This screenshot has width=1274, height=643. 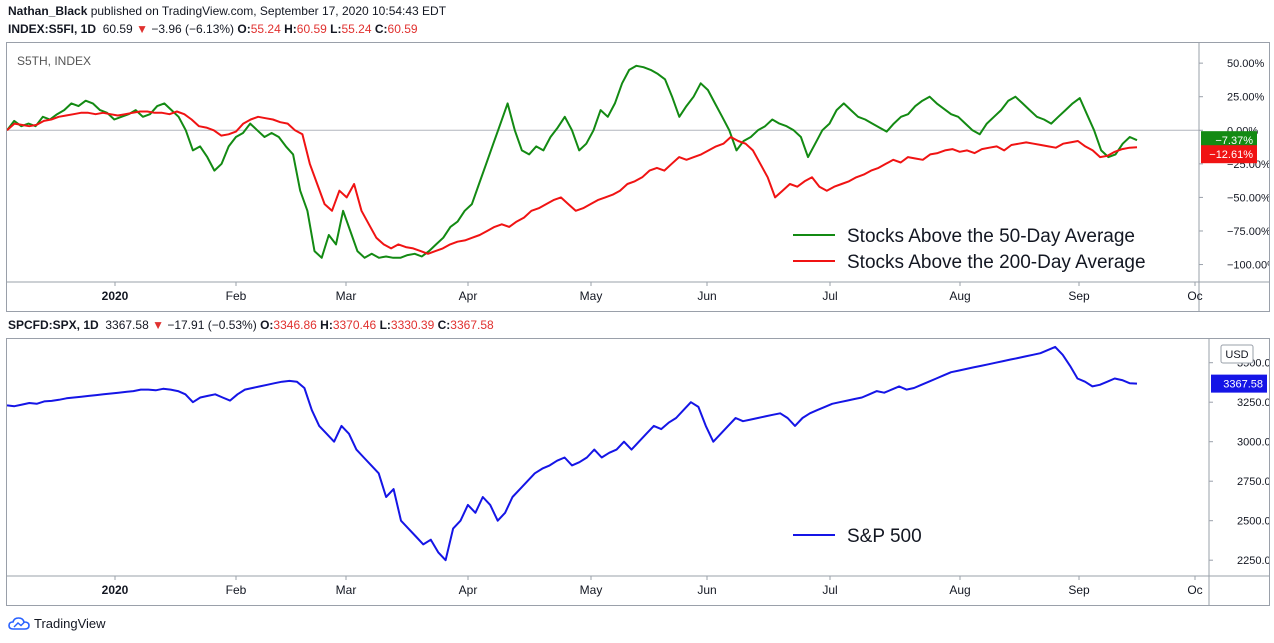 I want to click on legend-label-0: S&P 500, so click(x=884, y=536).